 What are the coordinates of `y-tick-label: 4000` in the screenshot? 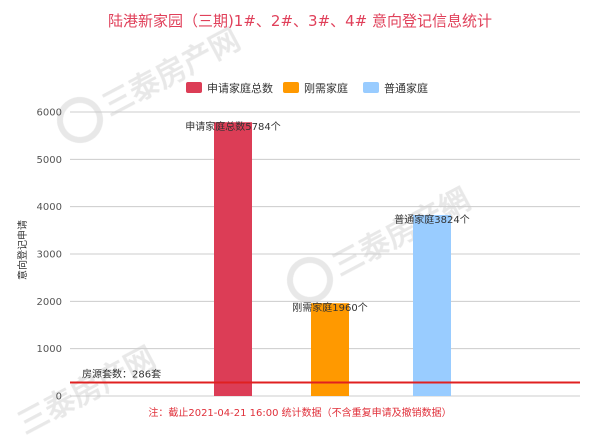 It's located at (49, 207).